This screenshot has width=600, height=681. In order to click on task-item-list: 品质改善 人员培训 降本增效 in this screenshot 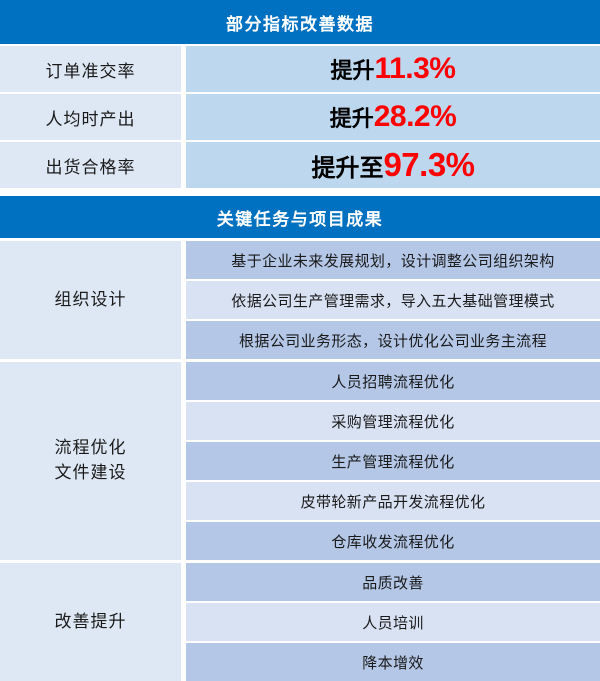, I will do `click(393, 622)`.